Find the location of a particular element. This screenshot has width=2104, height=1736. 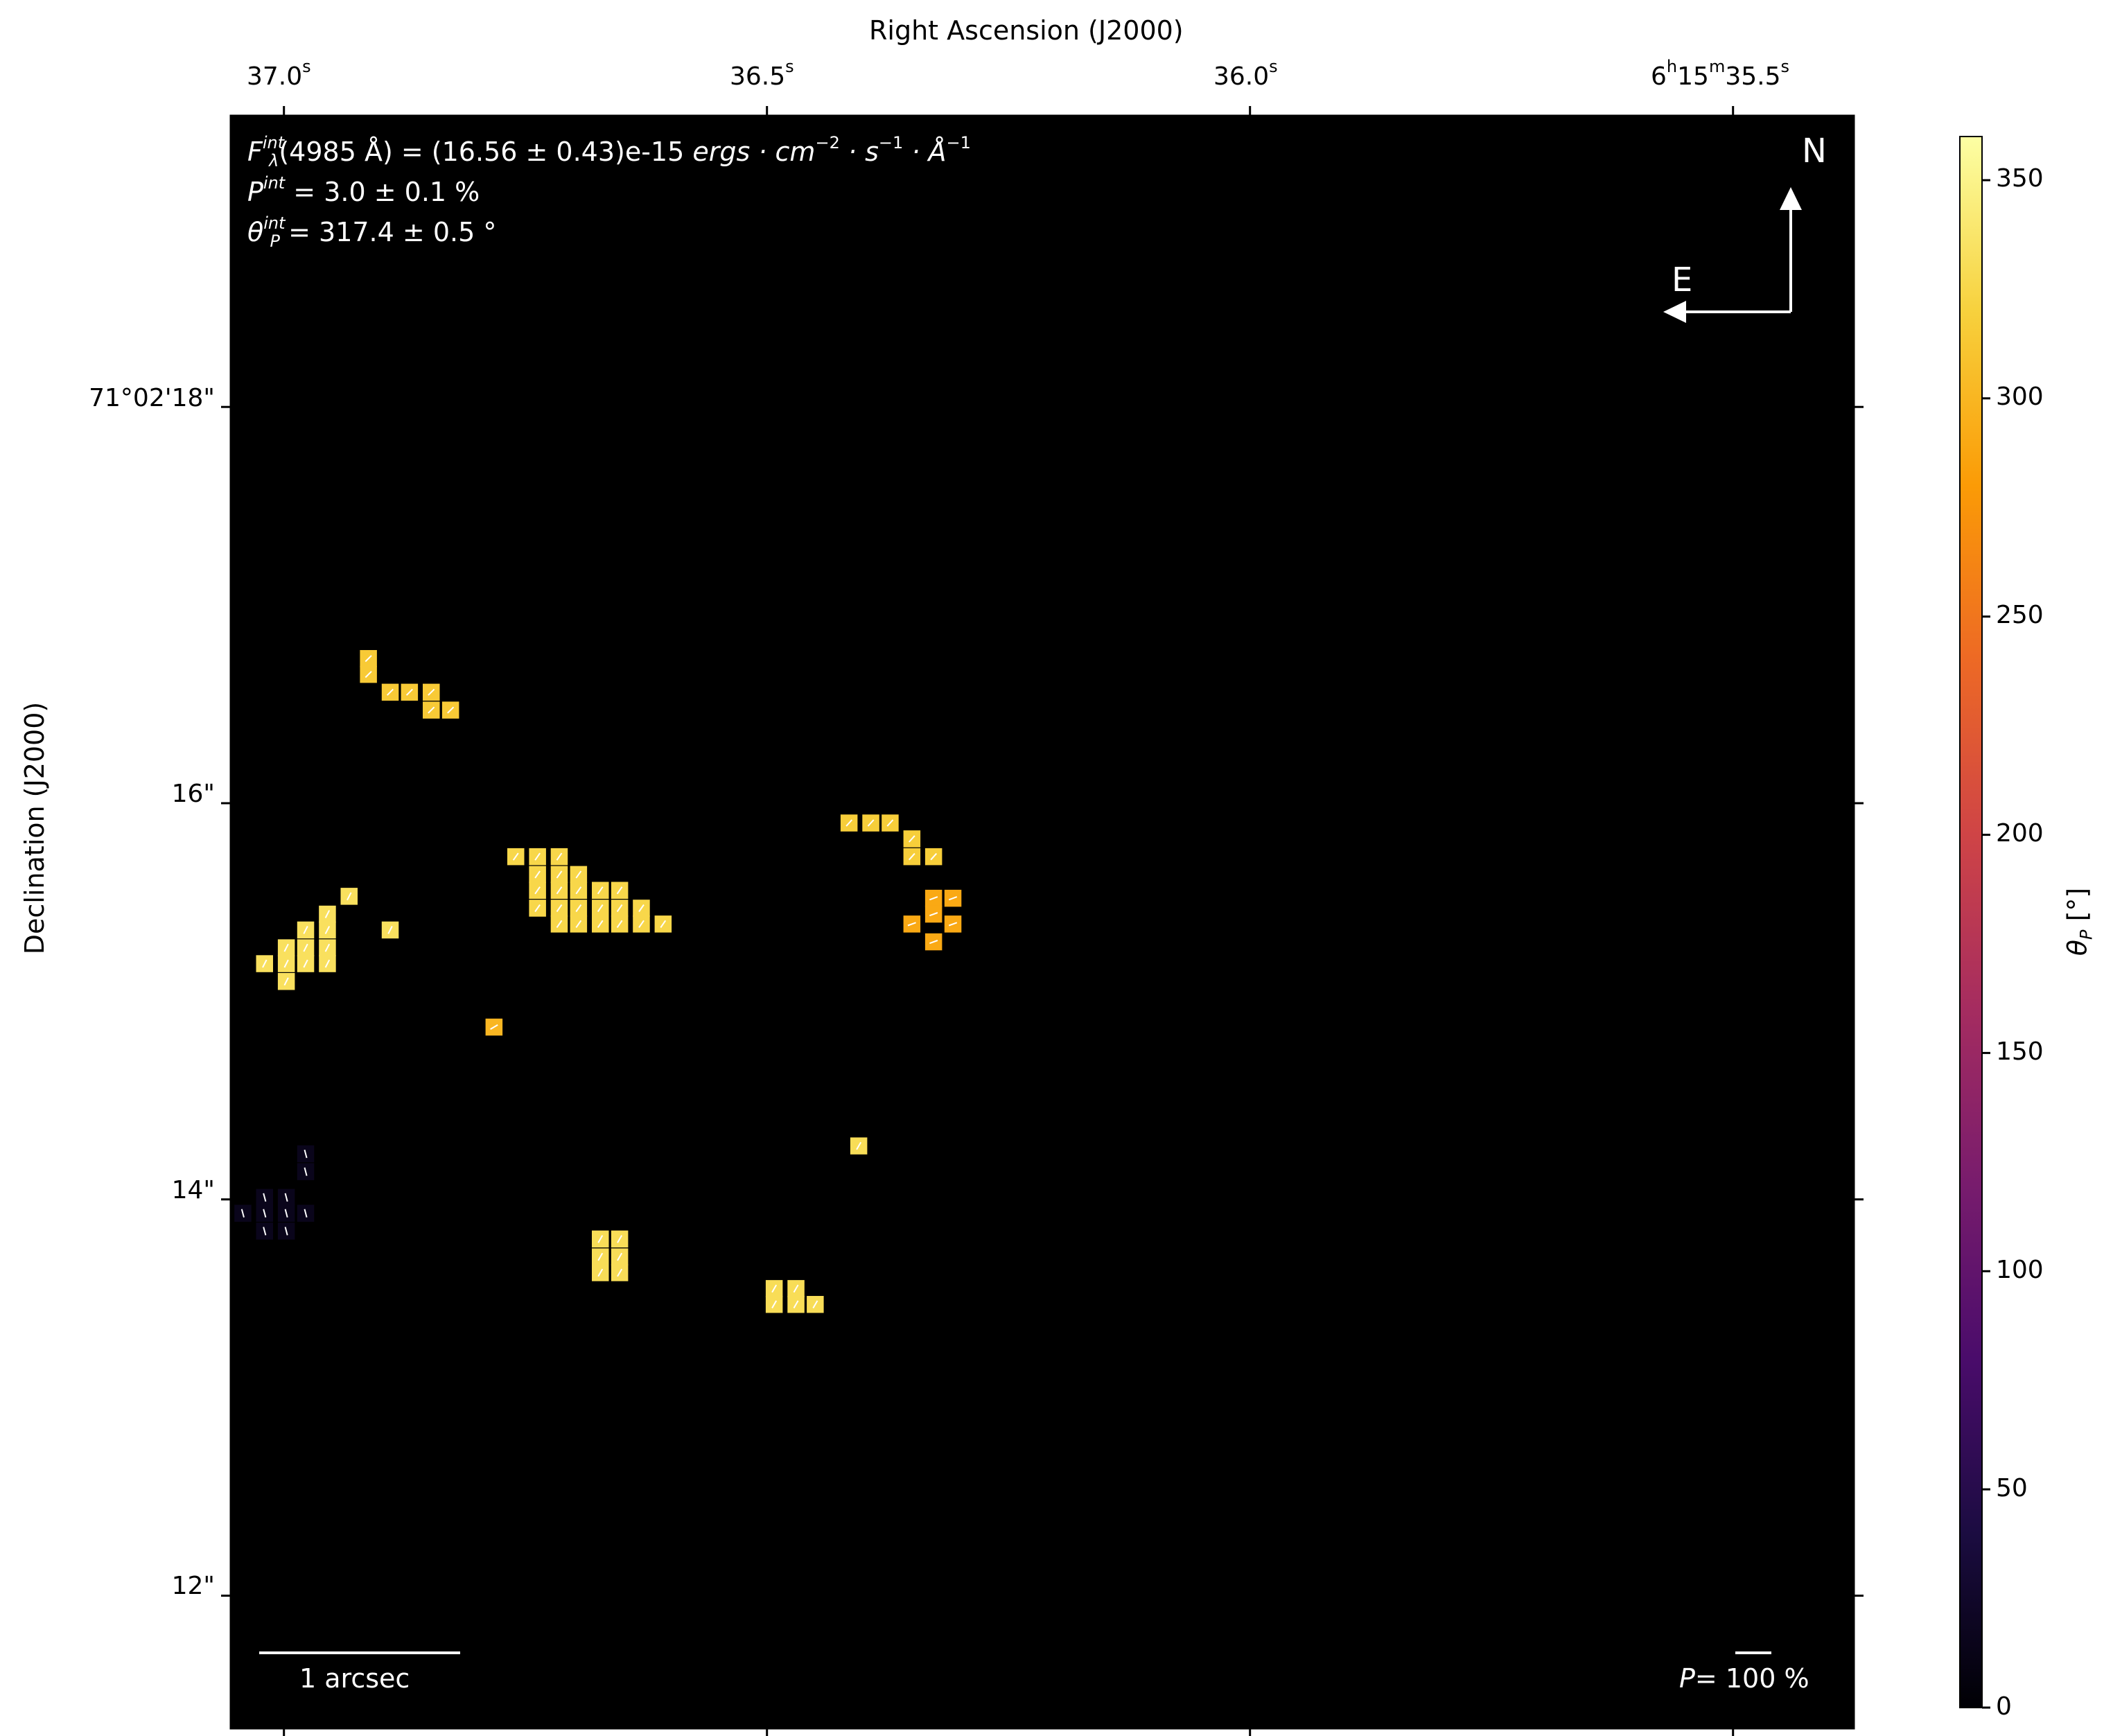

north-arrowhead is located at coordinates (1791, 199).